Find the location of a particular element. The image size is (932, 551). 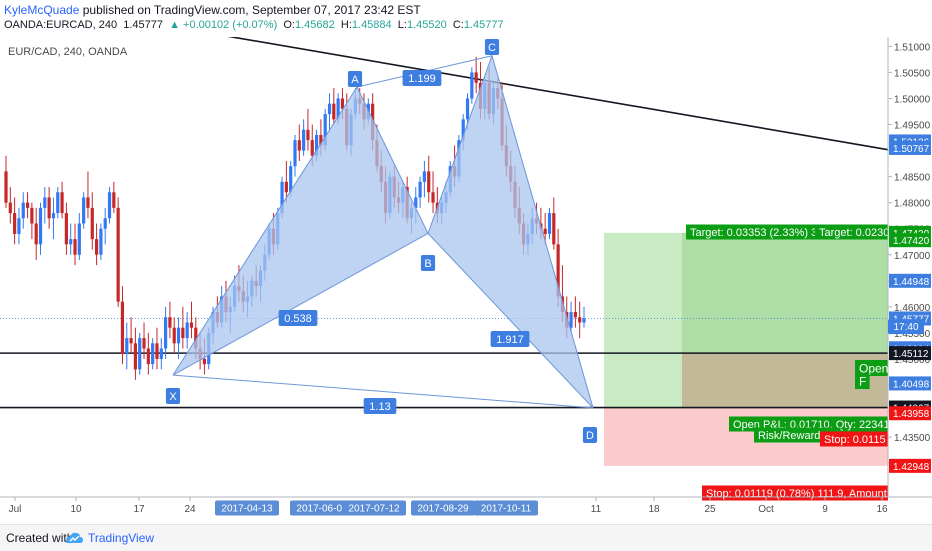

pattern-point-c-bg is located at coordinates (492, 47).